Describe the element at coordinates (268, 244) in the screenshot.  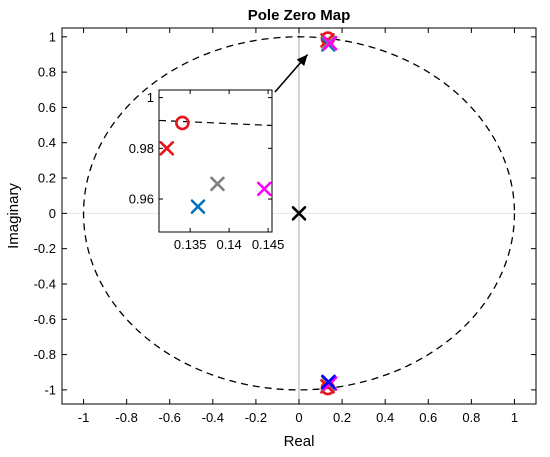
I see `inset-x-tick-label: 0.145` at that location.